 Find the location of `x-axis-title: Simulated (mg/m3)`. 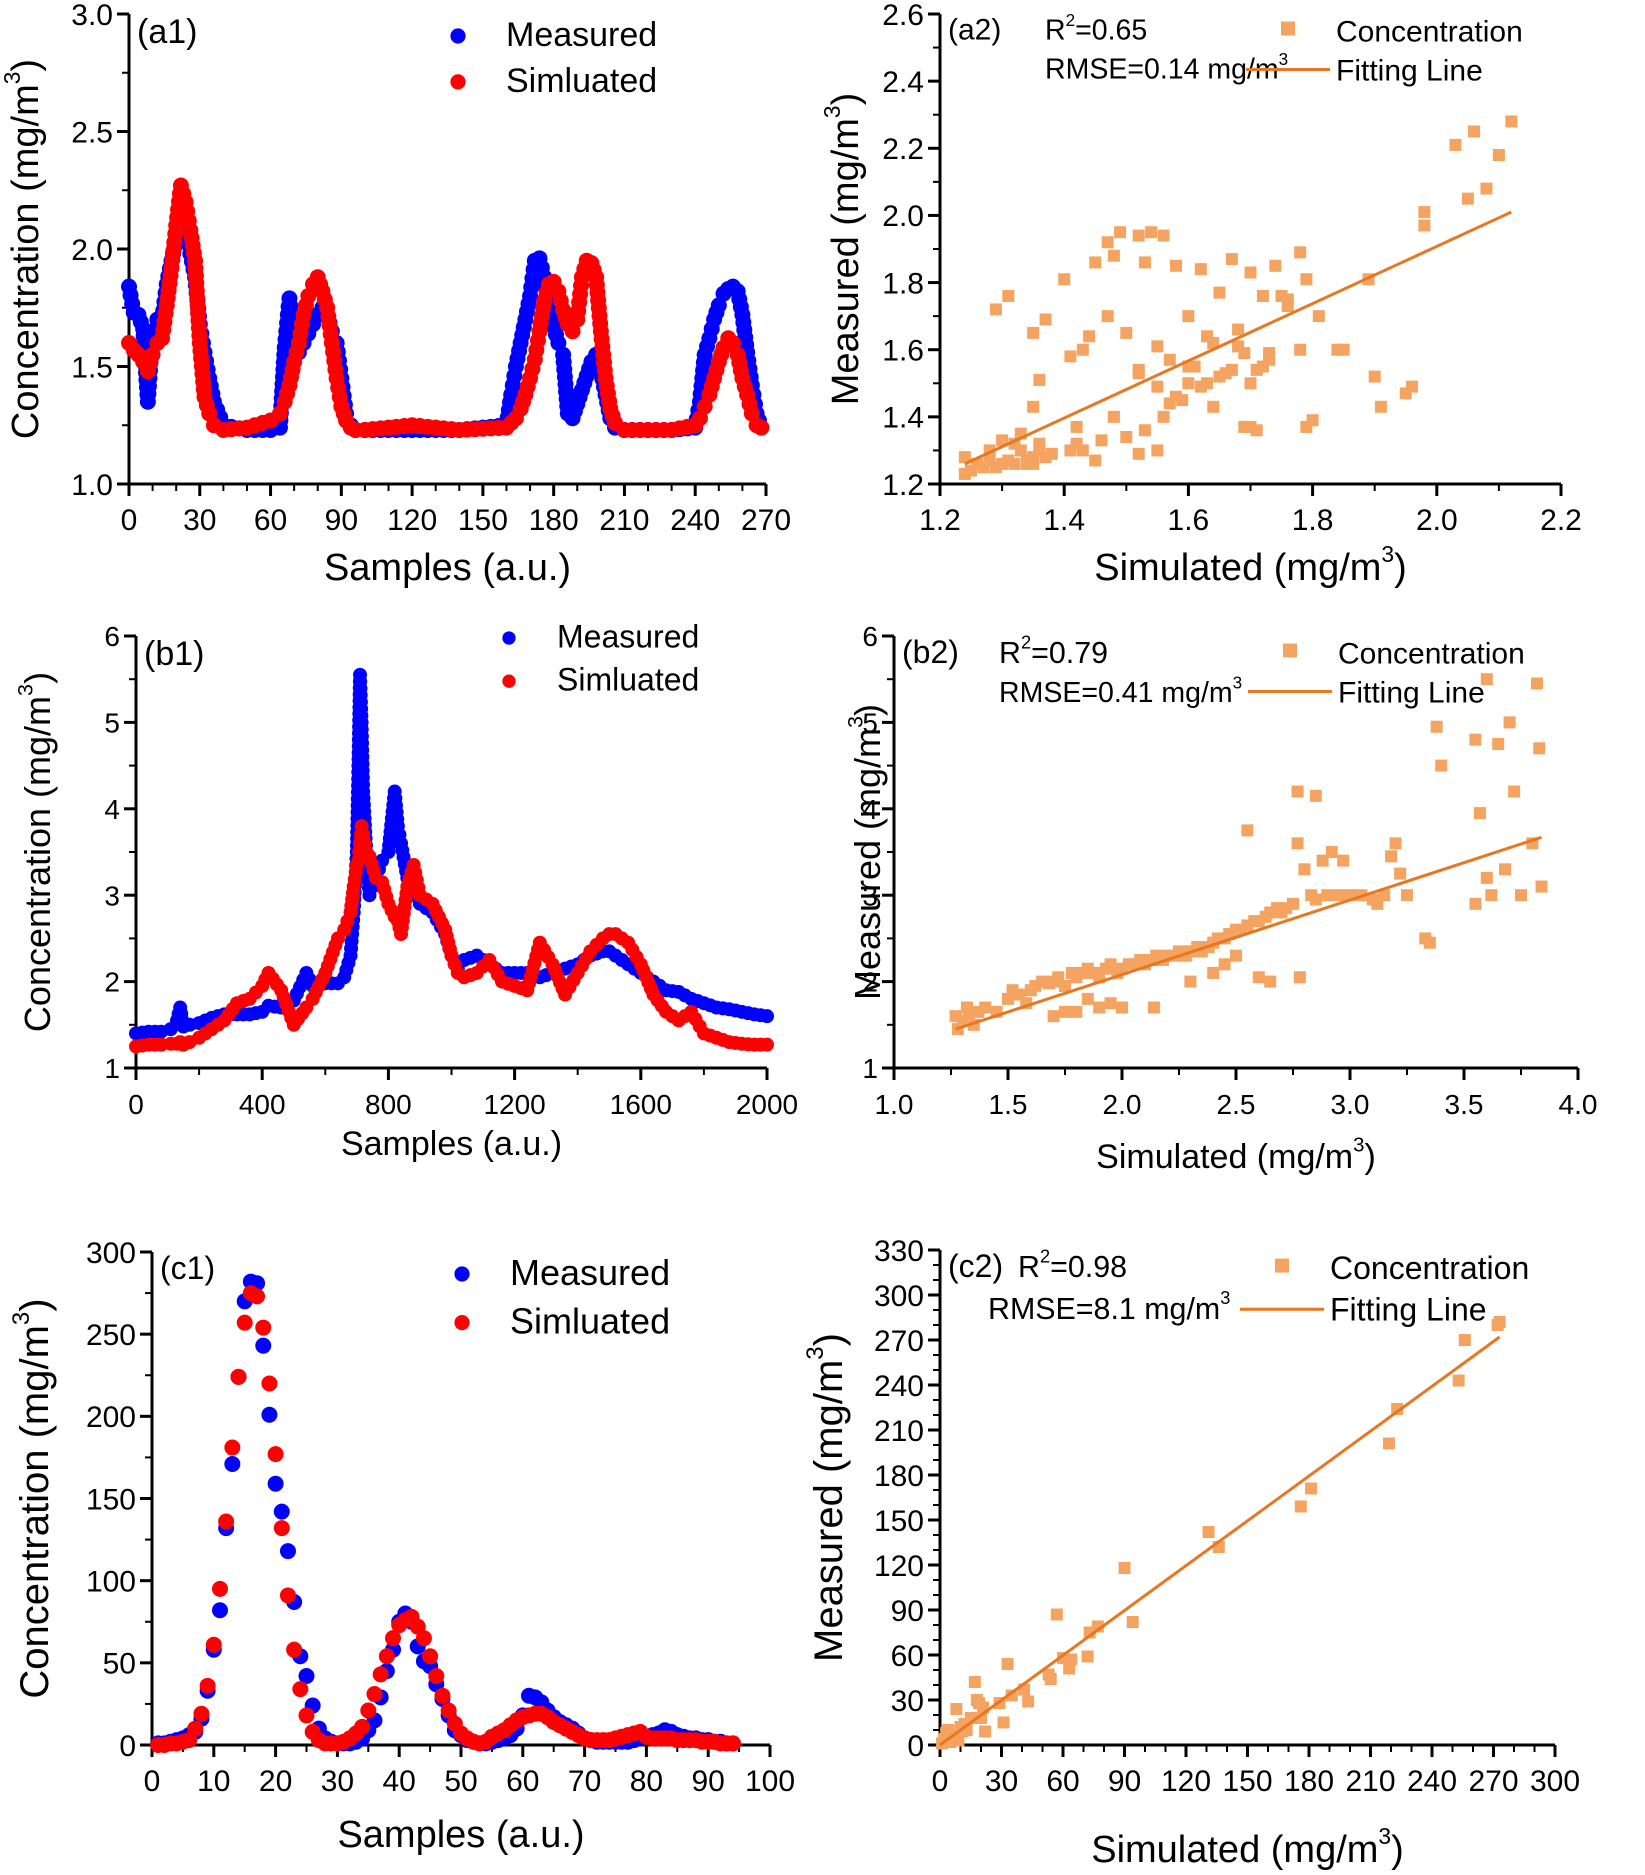

x-axis-title: Simulated (mg/m3) is located at coordinates (1250, 565).